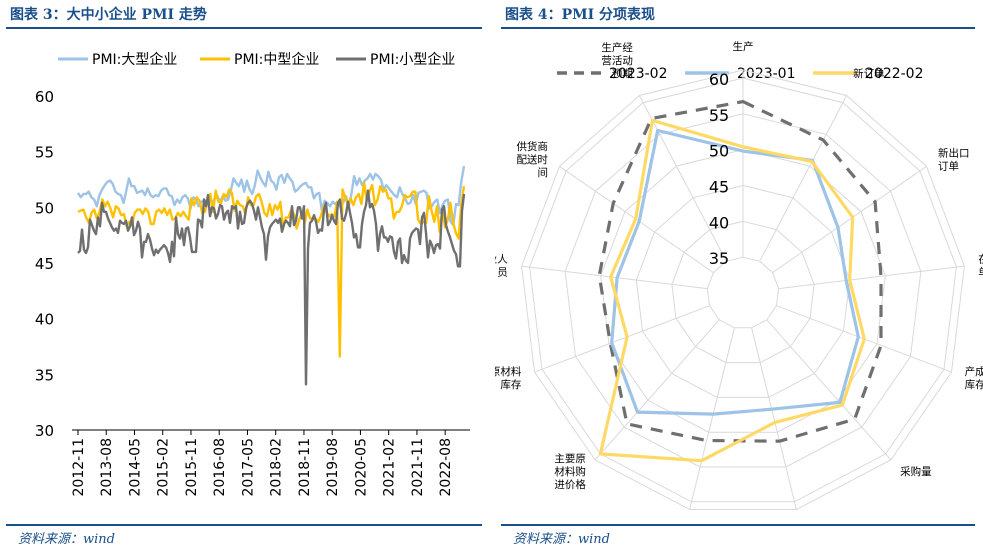 The image size is (983, 550). Describe the element at coordinates (580, 15) in the screenshot. I see `right-figure-title: 图表 4：PMI 分项表现` at that location.